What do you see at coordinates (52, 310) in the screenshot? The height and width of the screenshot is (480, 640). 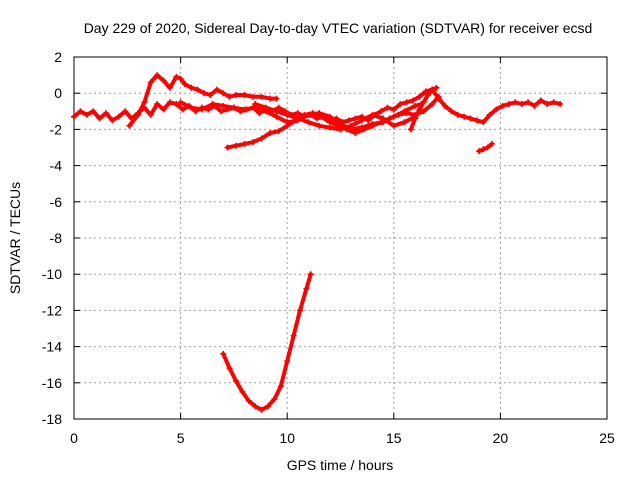 I see `y-tick-label: -12` at bounding box center [52, 310].